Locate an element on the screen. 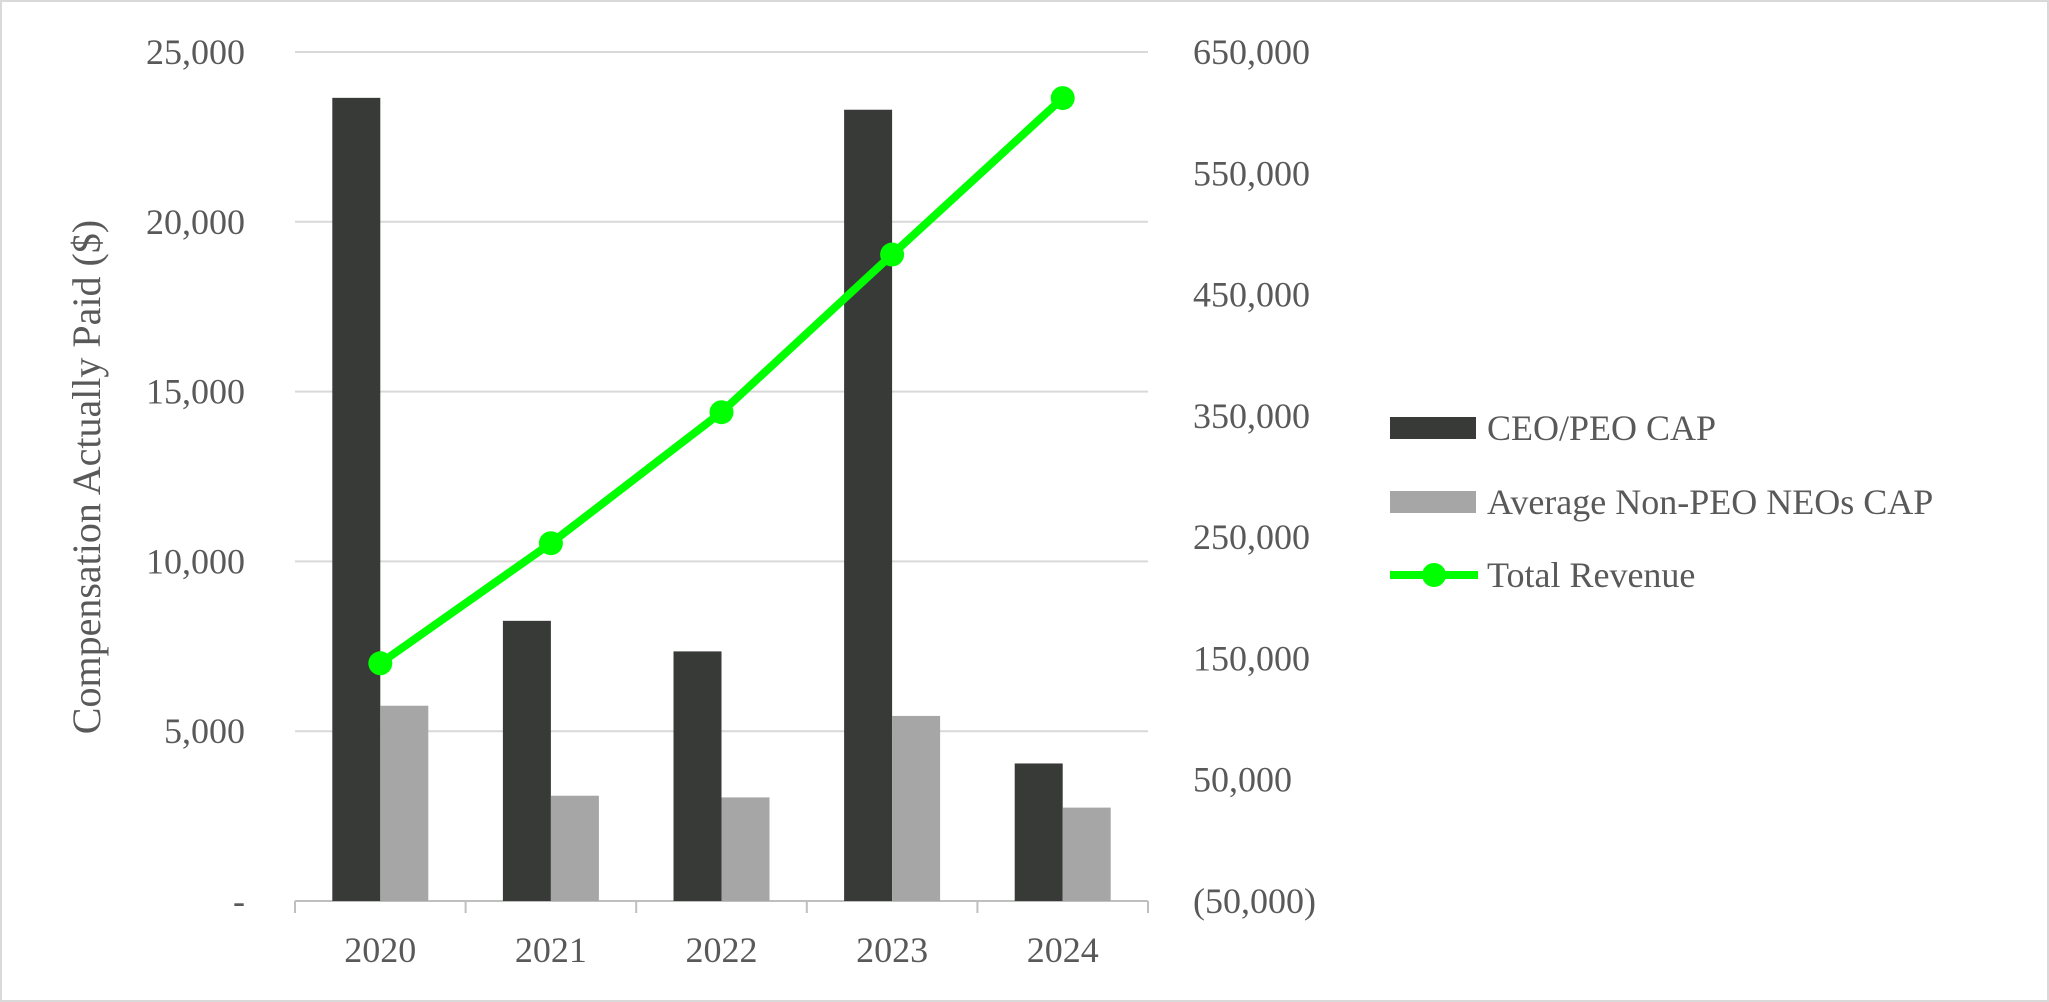 This screenshot has height=1002, width=2049. x-tick-label: 2020 is located at coordinates (380, 950).